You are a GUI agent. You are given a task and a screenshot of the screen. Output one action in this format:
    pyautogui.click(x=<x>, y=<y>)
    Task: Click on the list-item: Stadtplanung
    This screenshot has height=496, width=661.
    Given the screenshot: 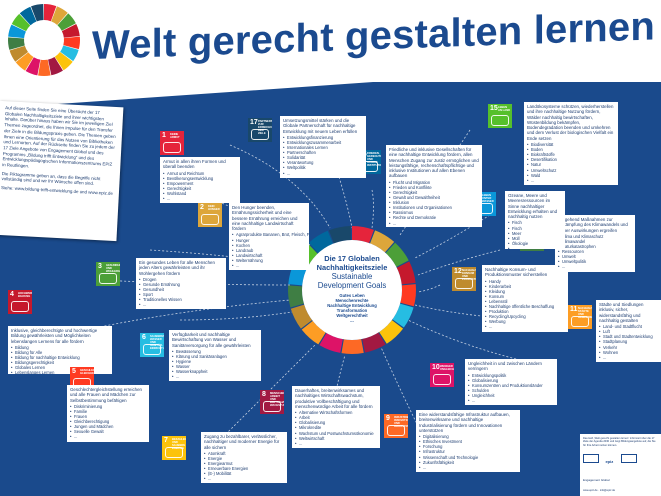 What is the action you would take?
    pyautogui.click(x=628, y=341)
    